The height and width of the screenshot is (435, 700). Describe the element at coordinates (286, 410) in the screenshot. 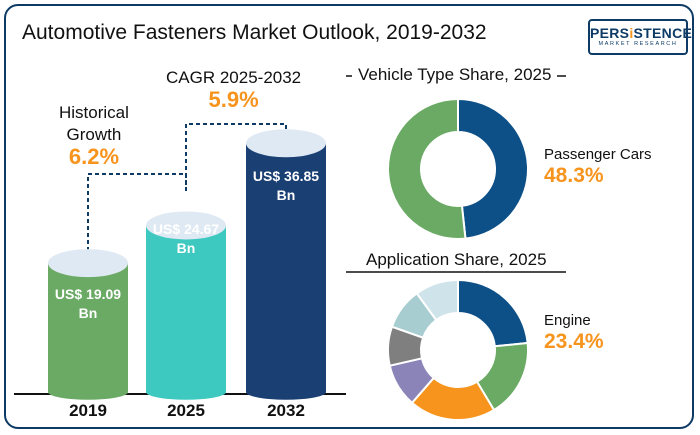

I see `x-tick-2032: 2032` at that location.